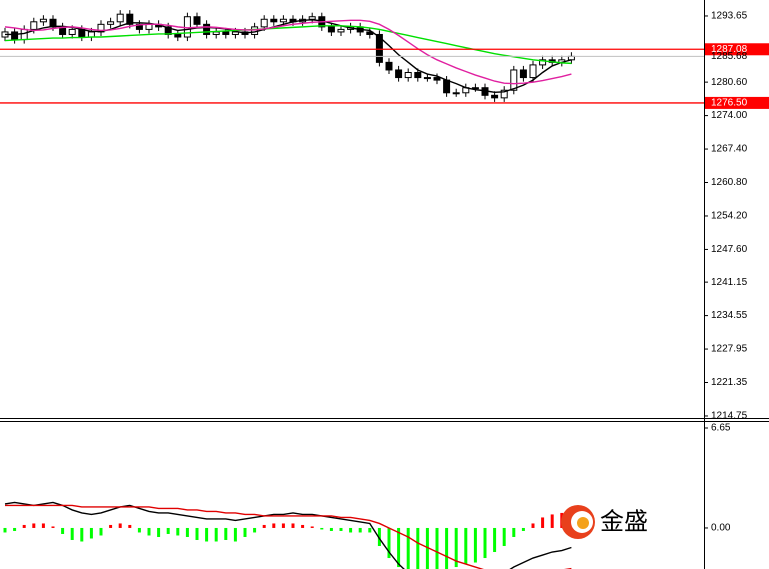 Image resolution: width=769 pixels, height=569 pixels. Describe the element at coordinates (729, 182) in the screenshot. I see `y-tick-label: 1260.80` at that location.